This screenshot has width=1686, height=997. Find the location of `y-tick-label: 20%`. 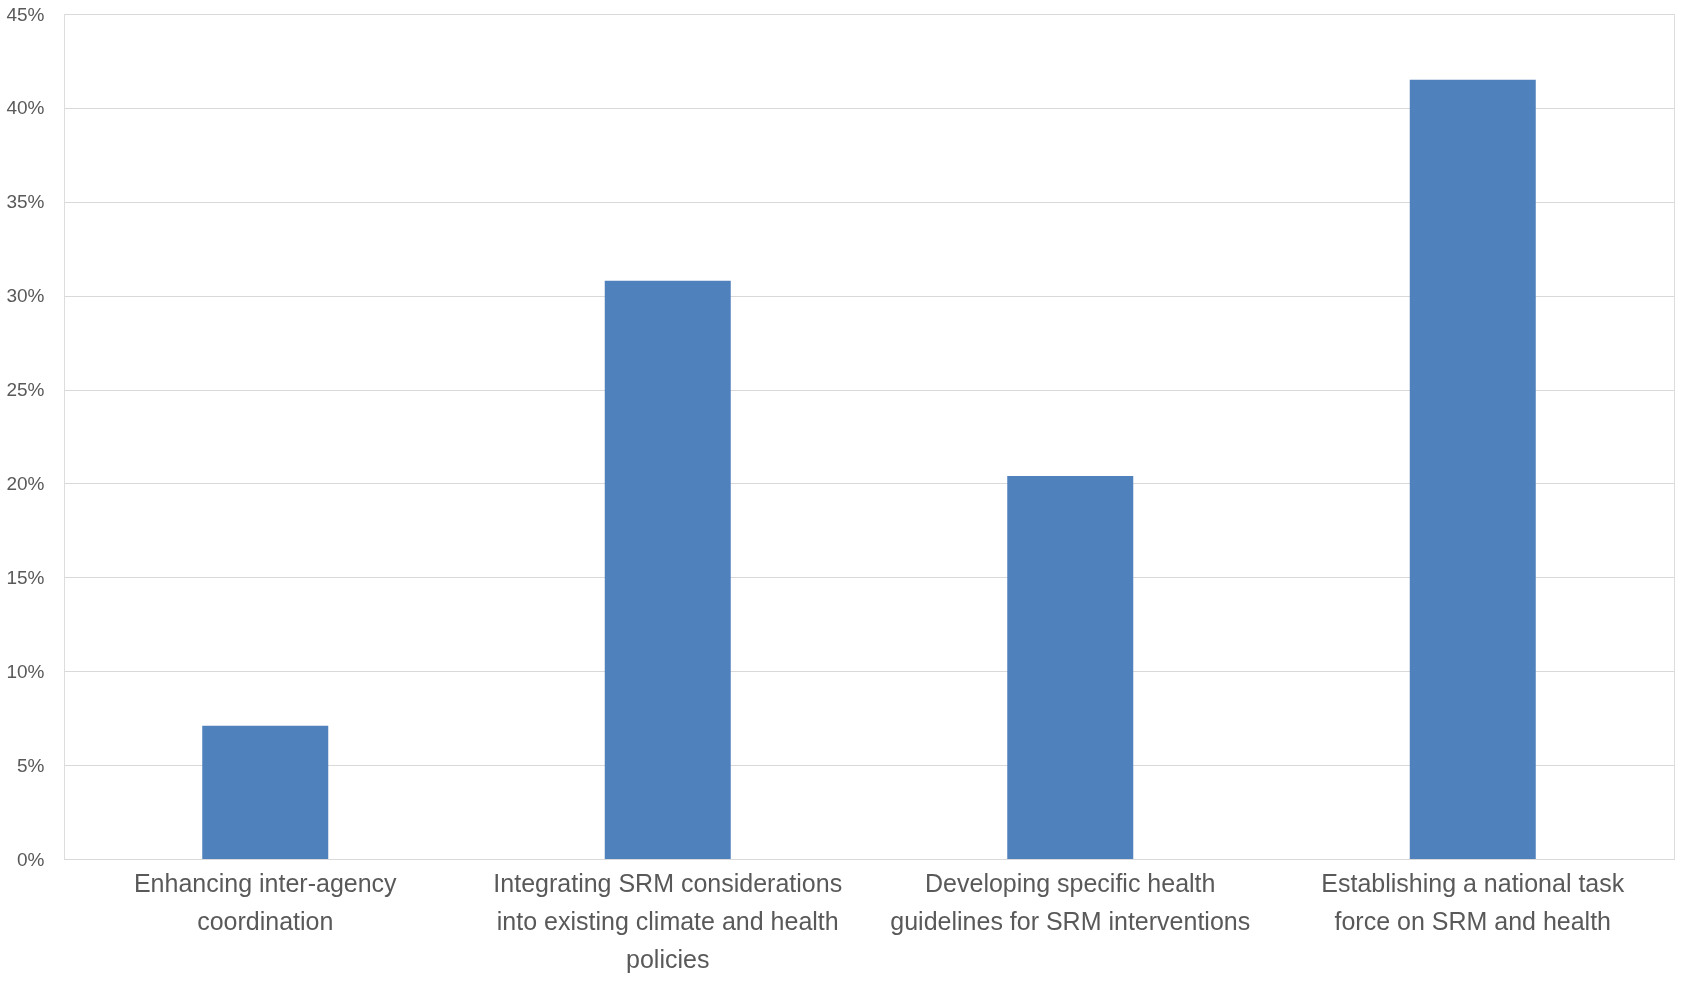

y-tick-label: 20% is located at coordinates (25, 483).